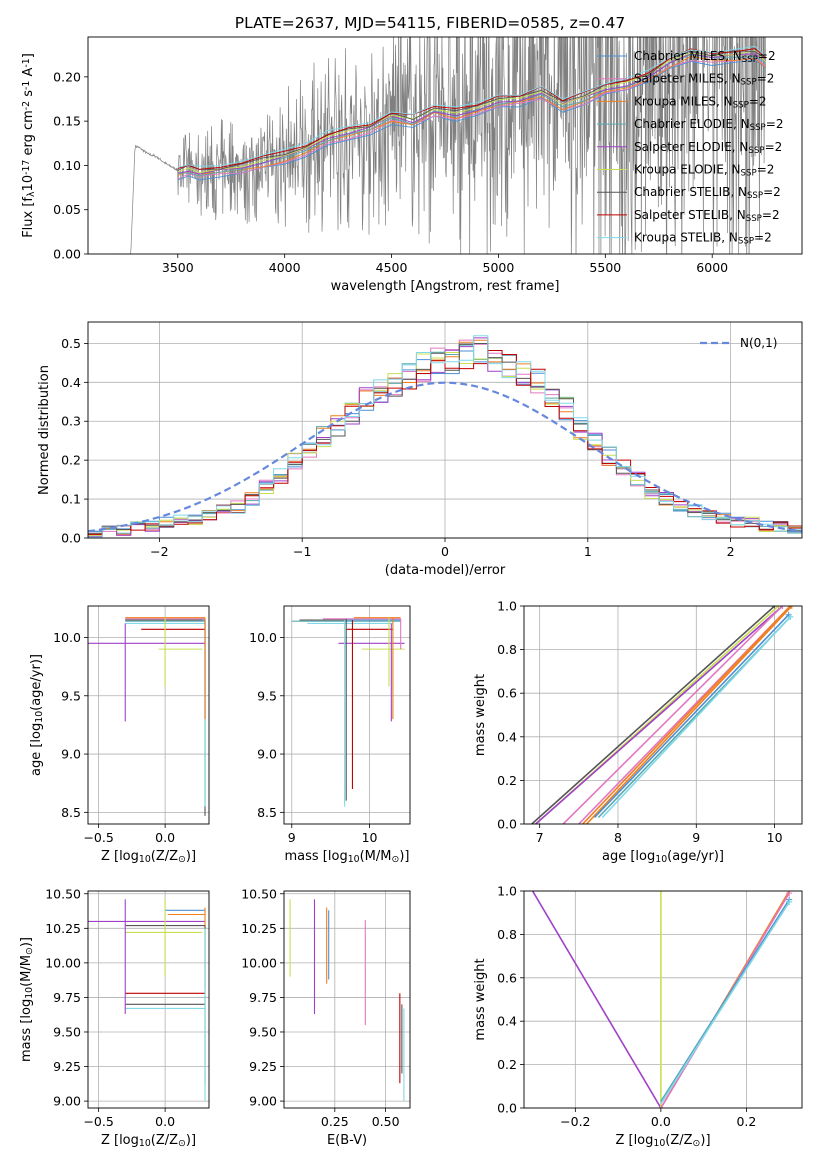 This screenshot has height=1170, width=819. What do you see at coordinates (708, 125) in the screenshot?
I see `legend-label-3: Chabrier ELODIE, NSSP=2` at bounding box center [708, 125].